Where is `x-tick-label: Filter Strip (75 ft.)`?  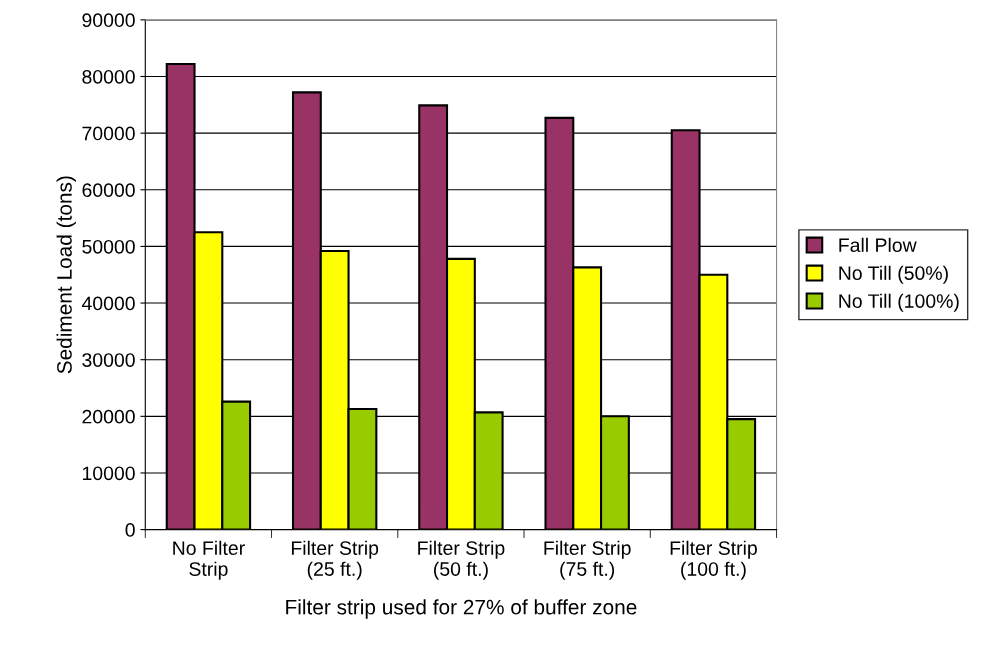 x-tick-label: Filter Strip (75 ft.) is located at coordinates (587, 560).